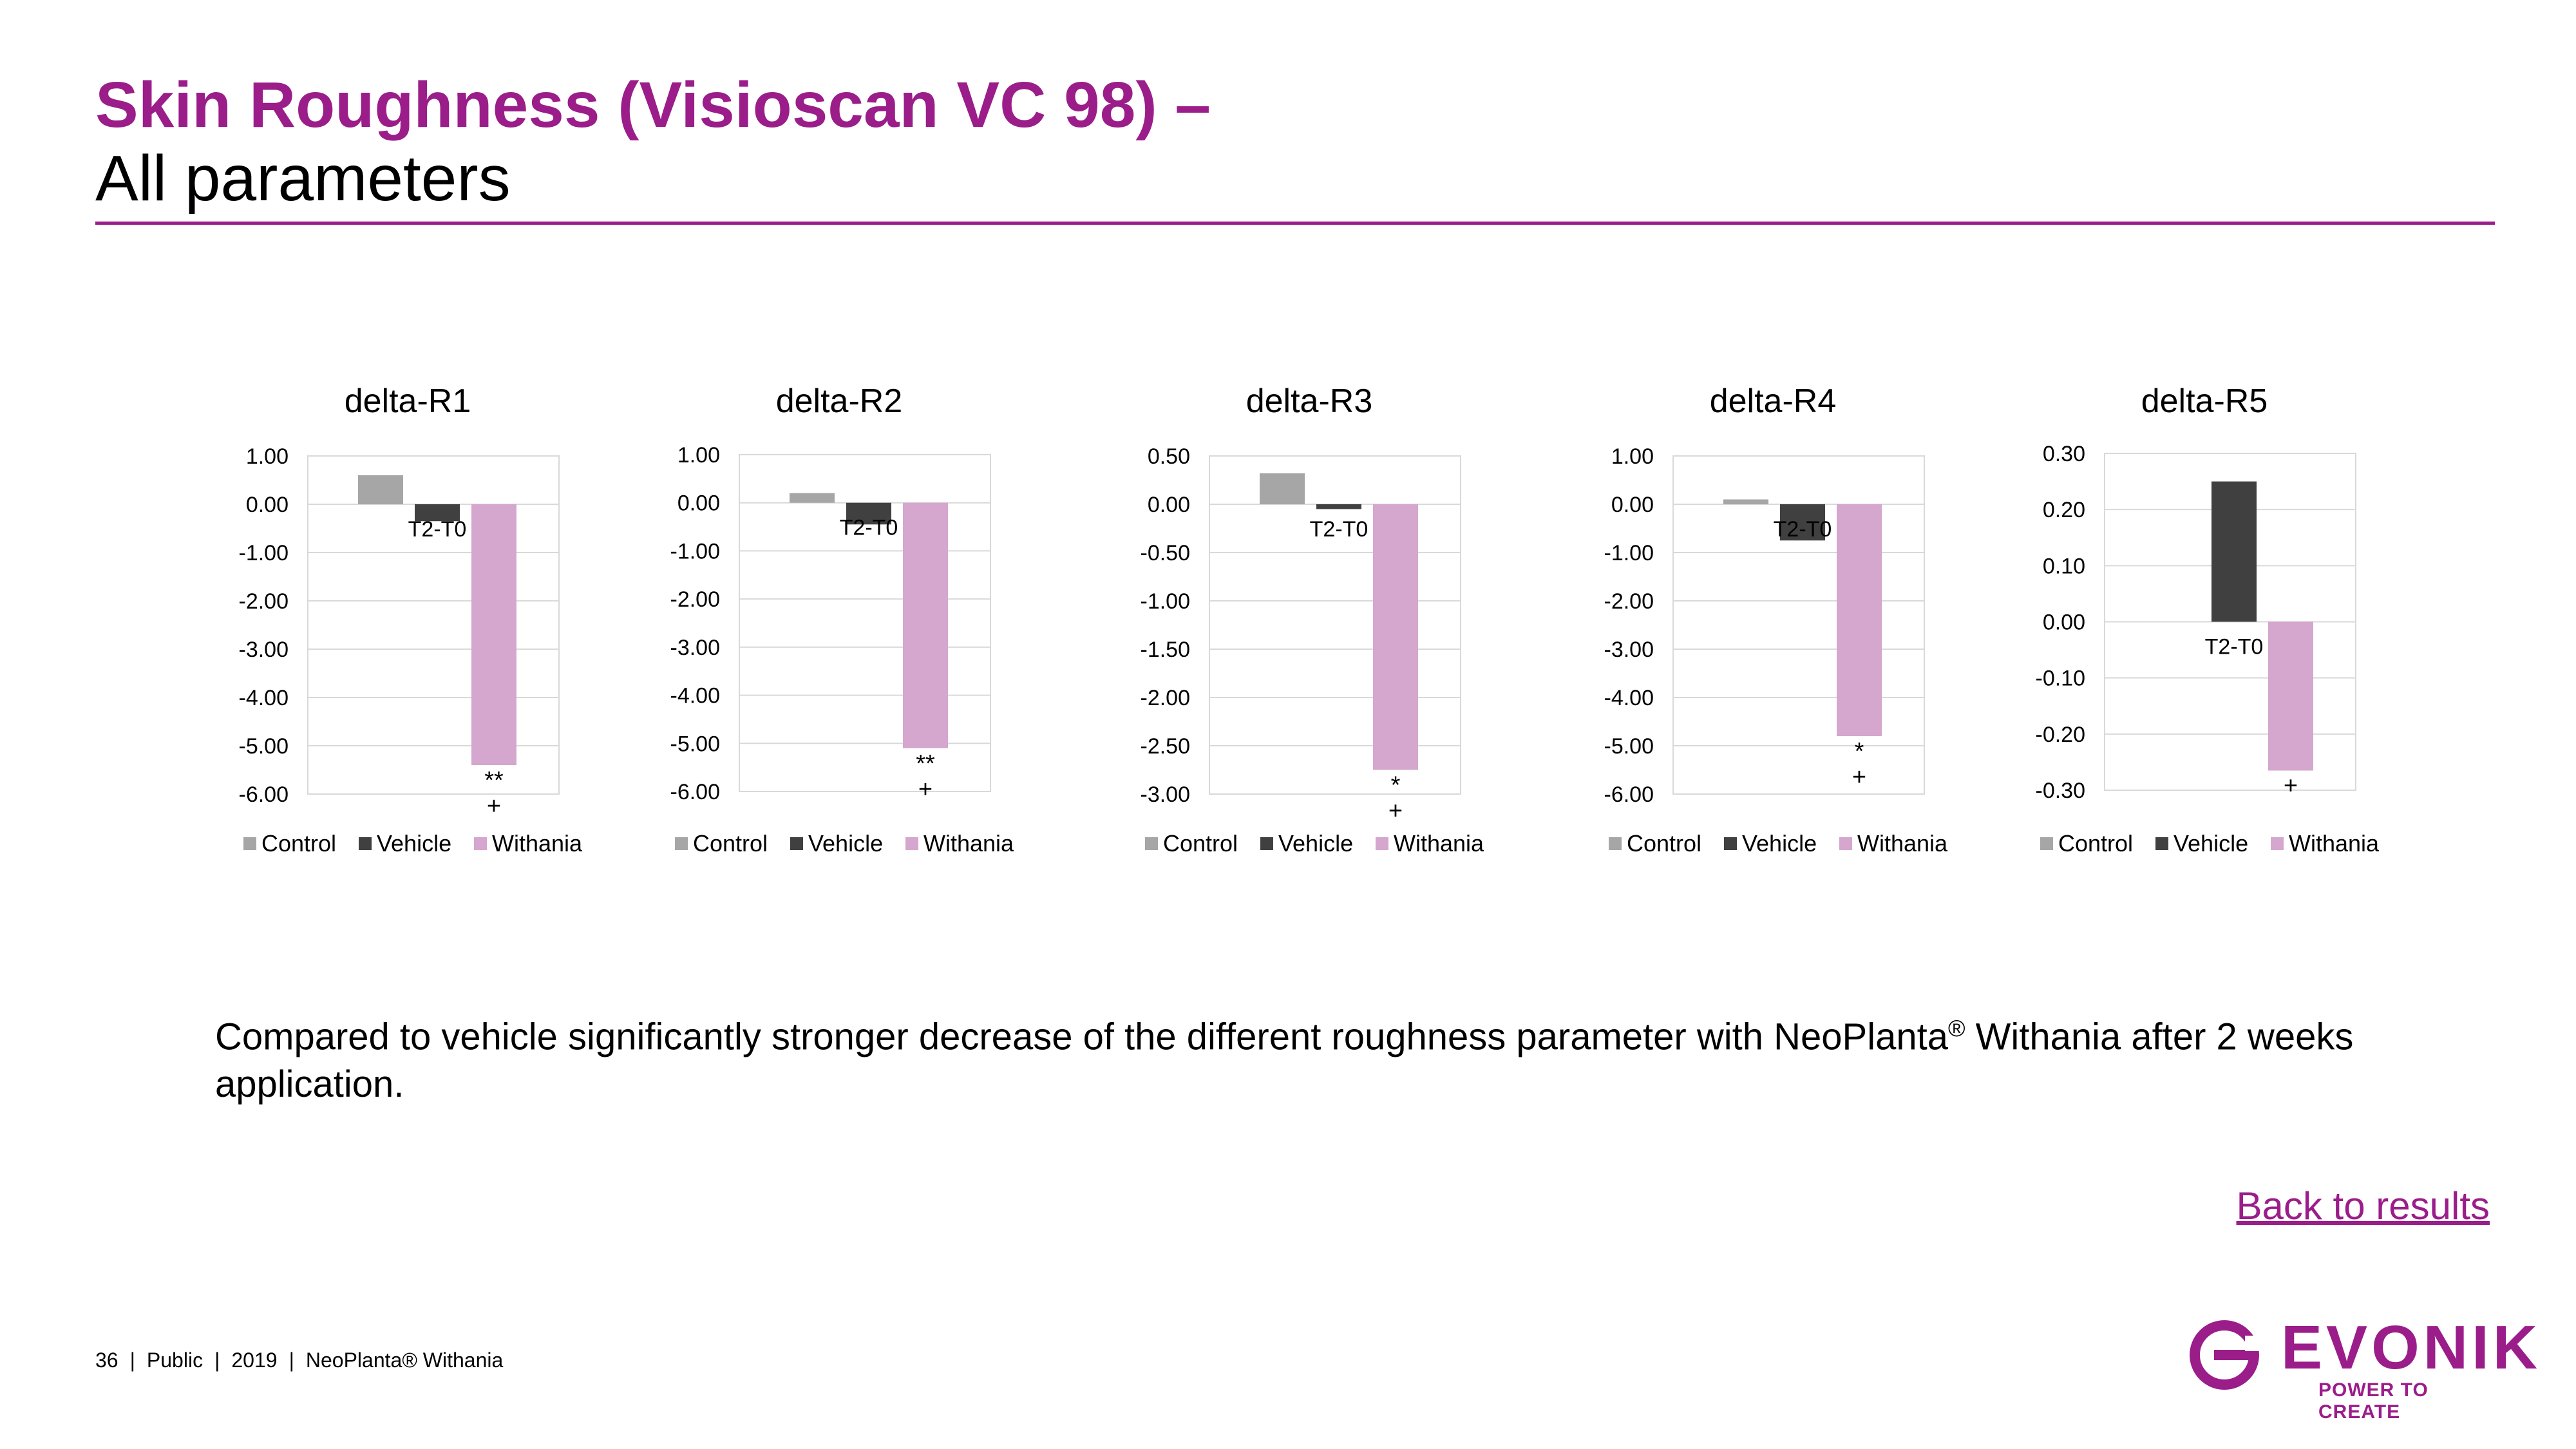 Image resolution: width=2576 pixels, height=1449 pixels. What do you see at coordinates (653, 105) in the screenshot?
I see `page-title-line1: Skin Roughness (Visioscan VC 98) –` at bounding box center [653, 105].